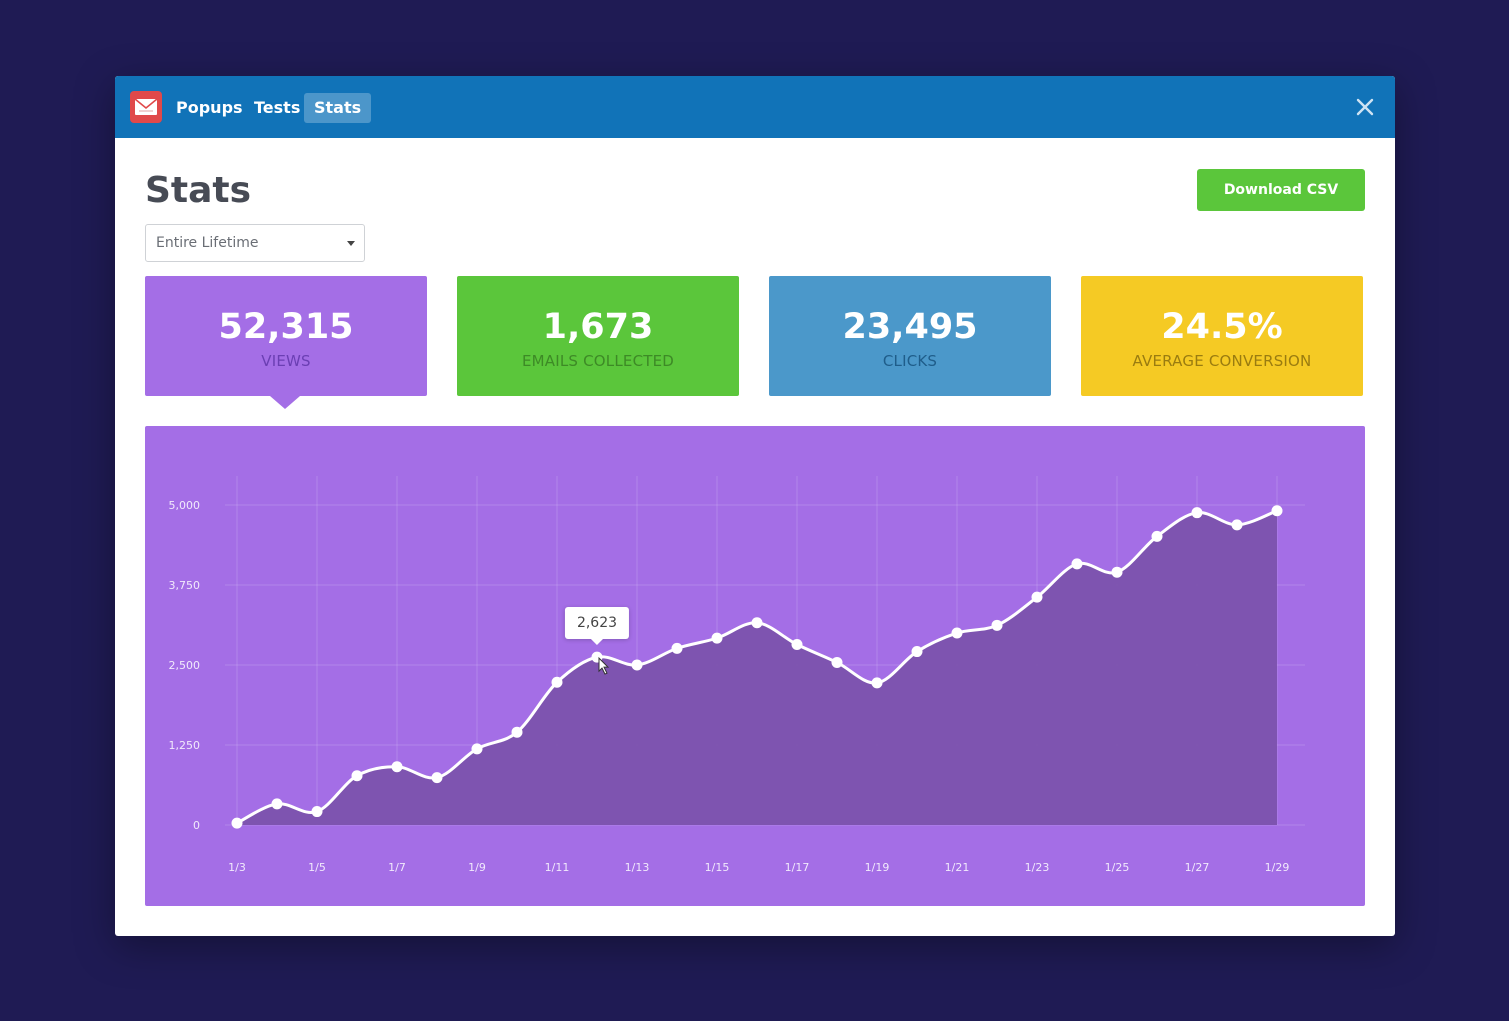  What do you see at coordinates (1277, 867) in the screenshot?
I see `x-tick-label: 1/29` at bounding box center [1277, 867].